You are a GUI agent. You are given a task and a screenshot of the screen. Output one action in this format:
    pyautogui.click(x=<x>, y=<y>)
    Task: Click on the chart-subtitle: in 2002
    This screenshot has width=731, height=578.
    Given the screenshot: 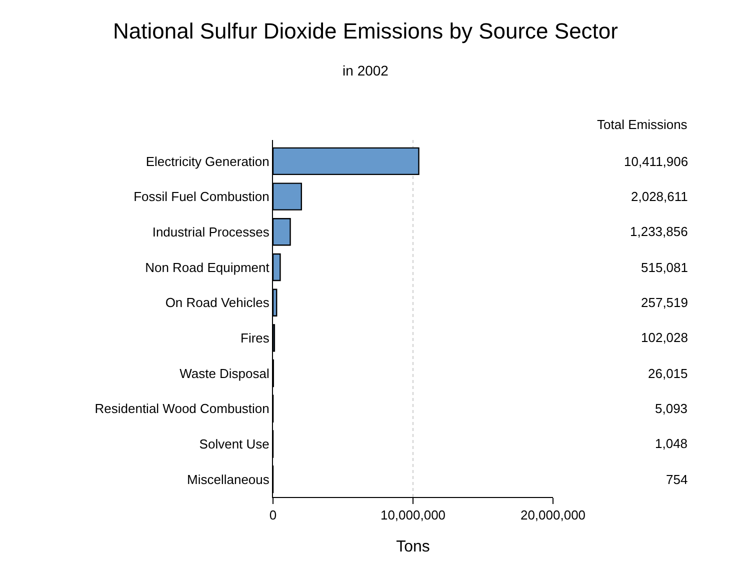 What is the action you would take?
    pyautogui.click(x=365, y=70)
    